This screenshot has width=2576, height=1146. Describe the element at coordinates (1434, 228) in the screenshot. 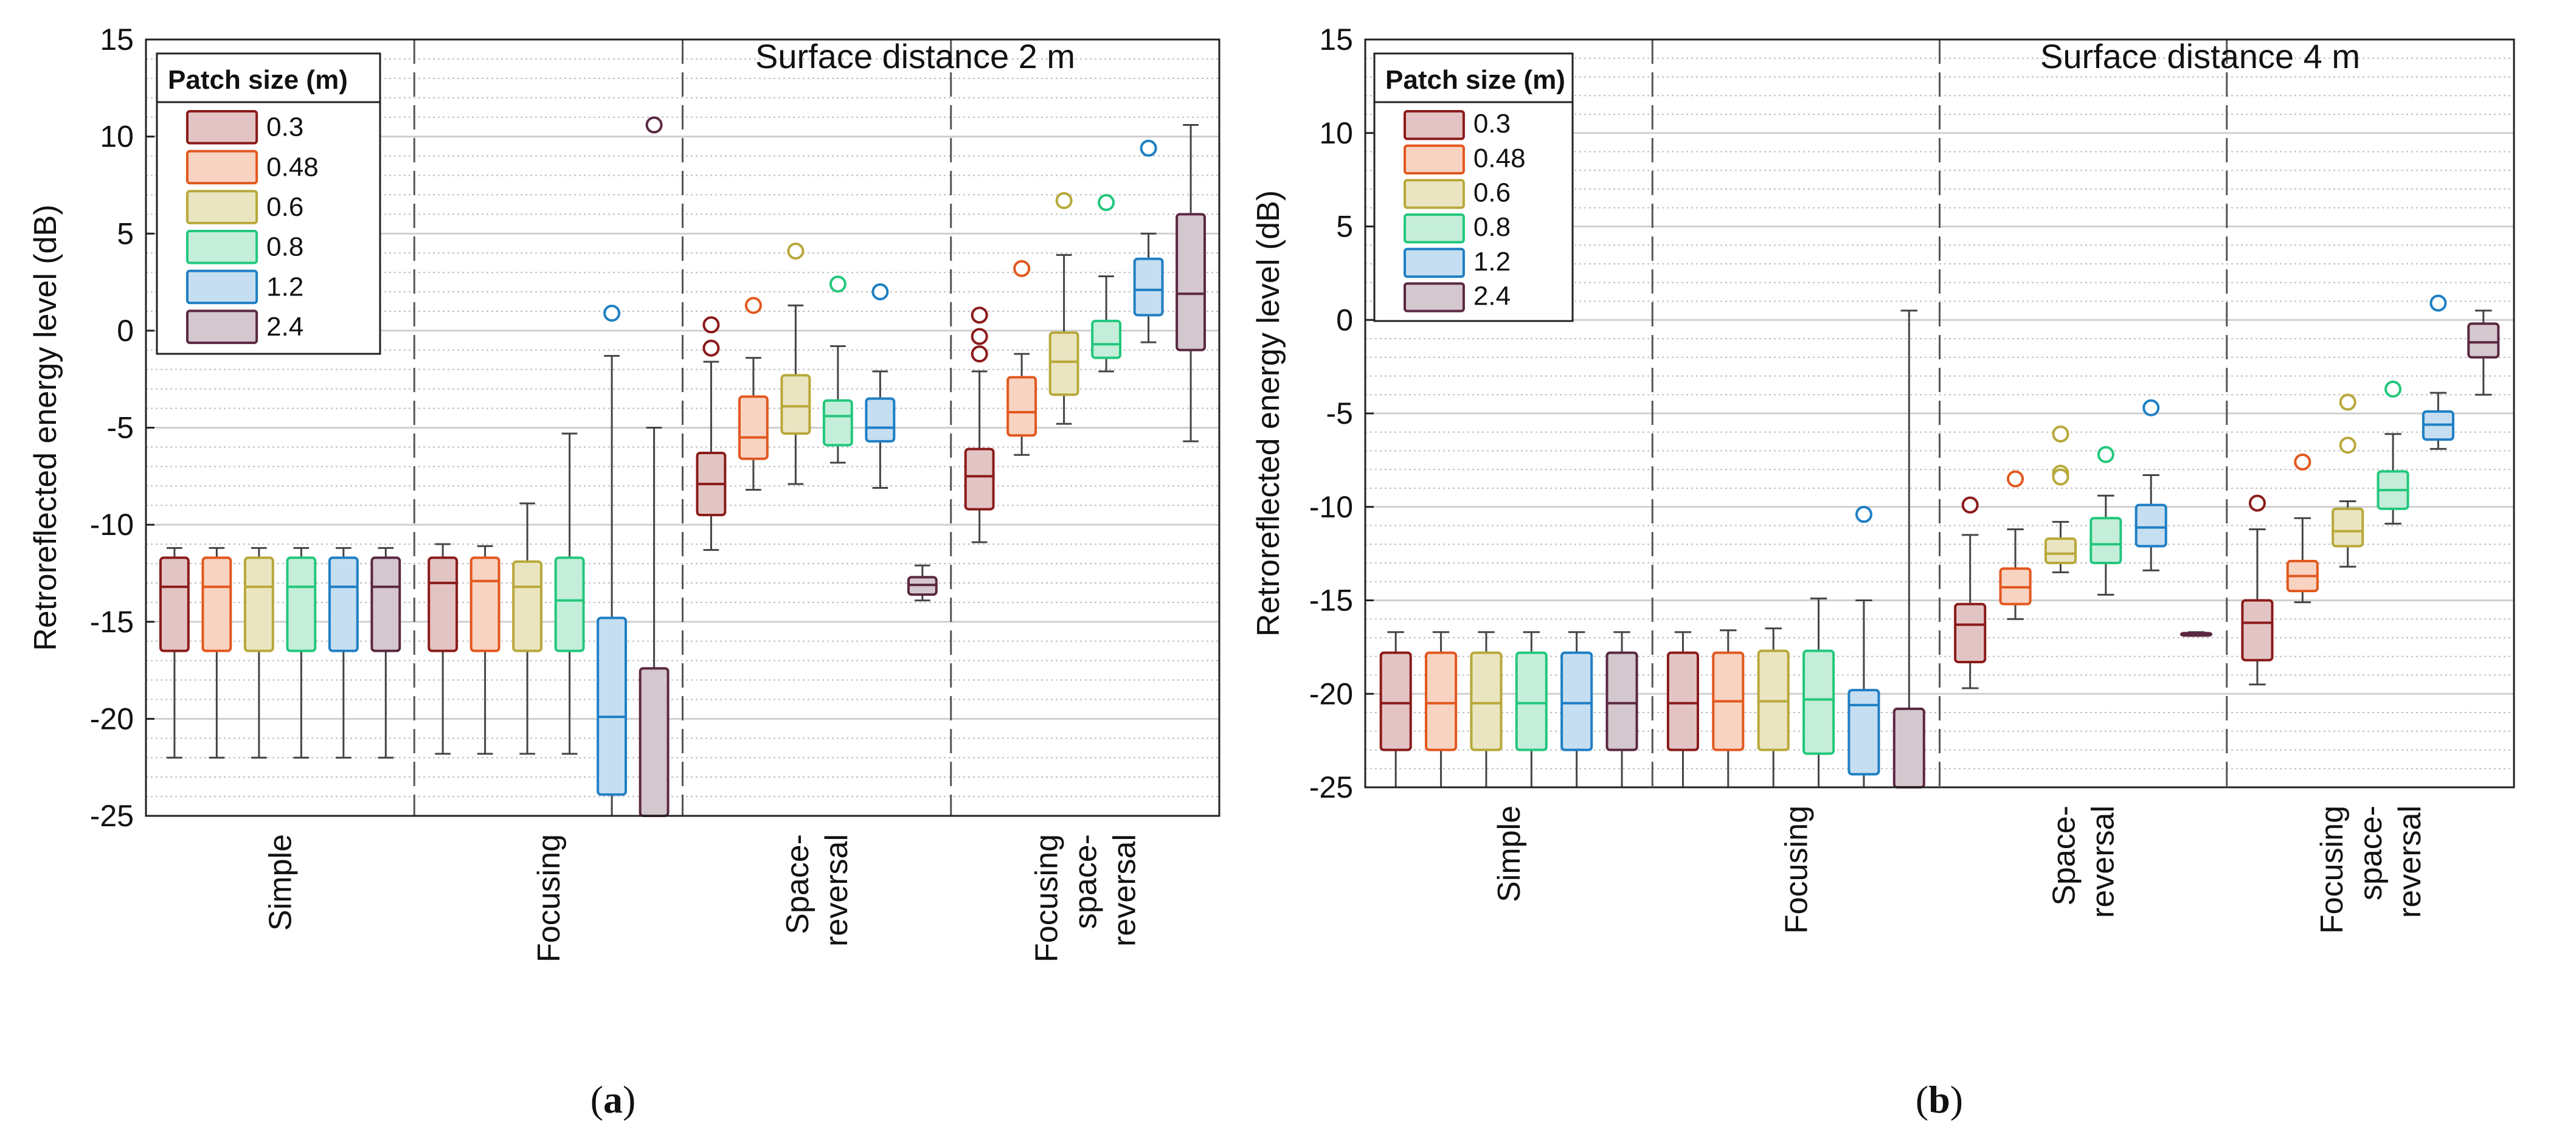

I see `legend-swatch-0.8` at that location.